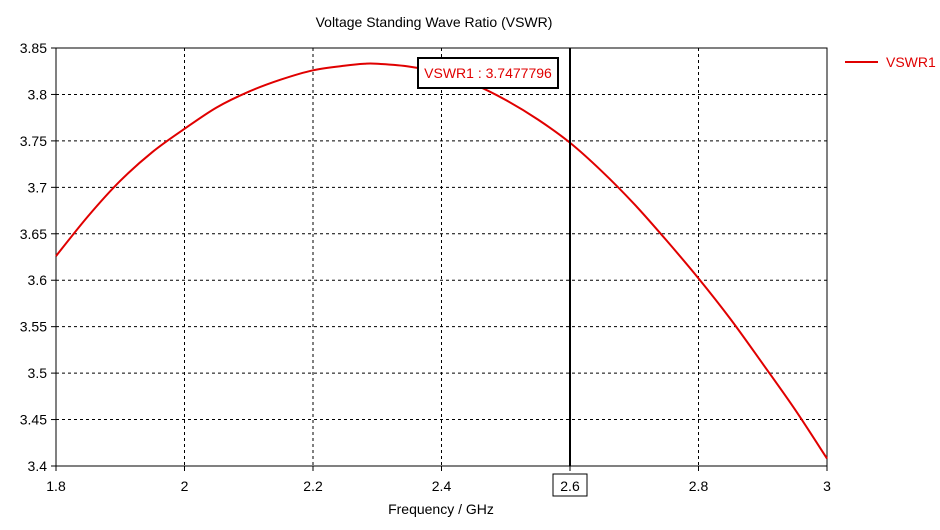  I want to click on y-tick-label: 3.85, so click(33, 48).